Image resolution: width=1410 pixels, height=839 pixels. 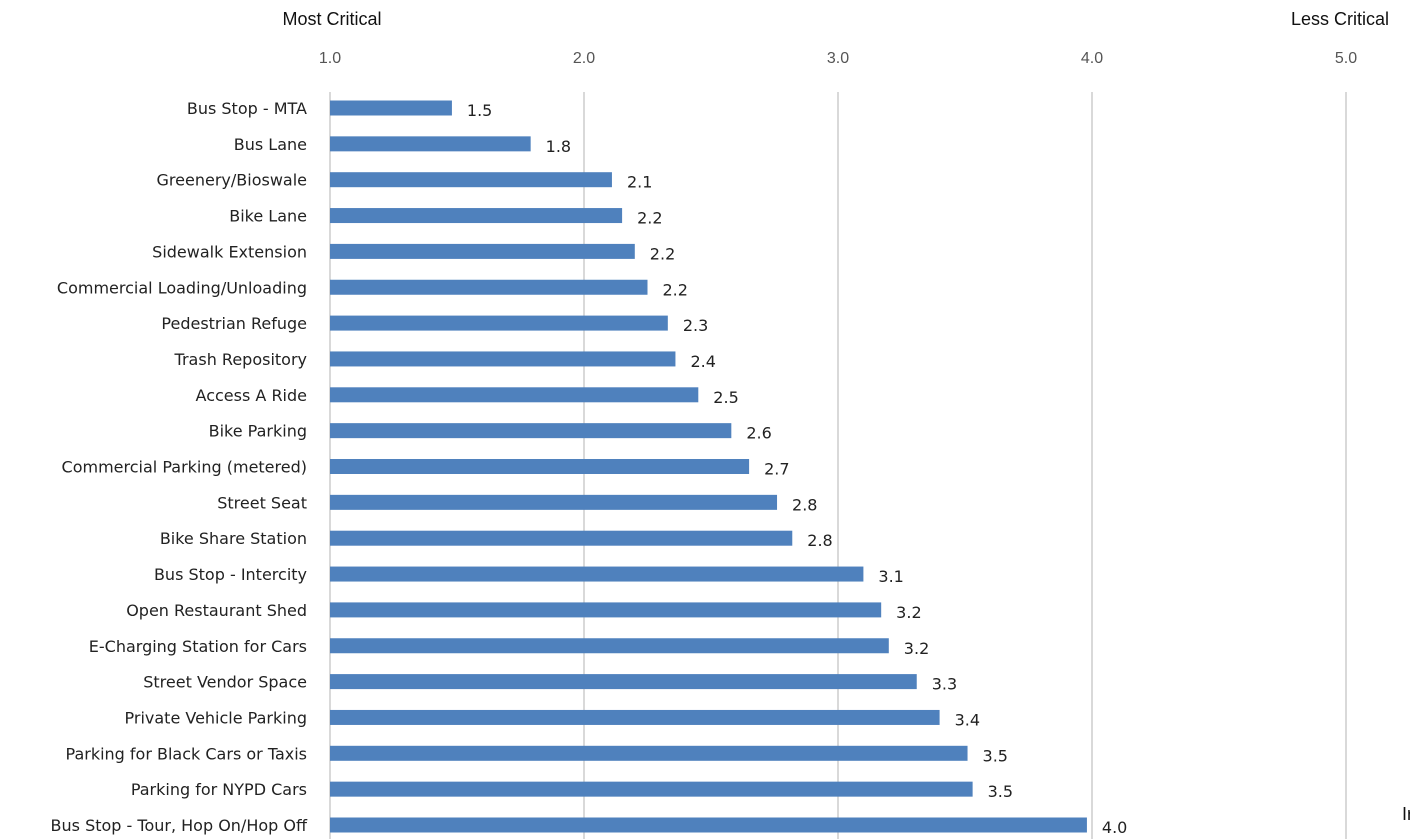 I want to click on value-label: 2.1, so click(x=639, y=182).